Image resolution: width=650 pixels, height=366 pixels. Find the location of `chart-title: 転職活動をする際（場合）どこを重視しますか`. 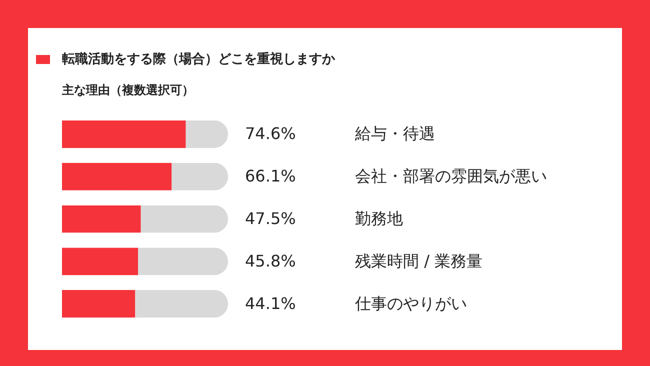

chart-title: 転職活動をする際（場合）どこを重視しますか is located at coordinates (198, 59).